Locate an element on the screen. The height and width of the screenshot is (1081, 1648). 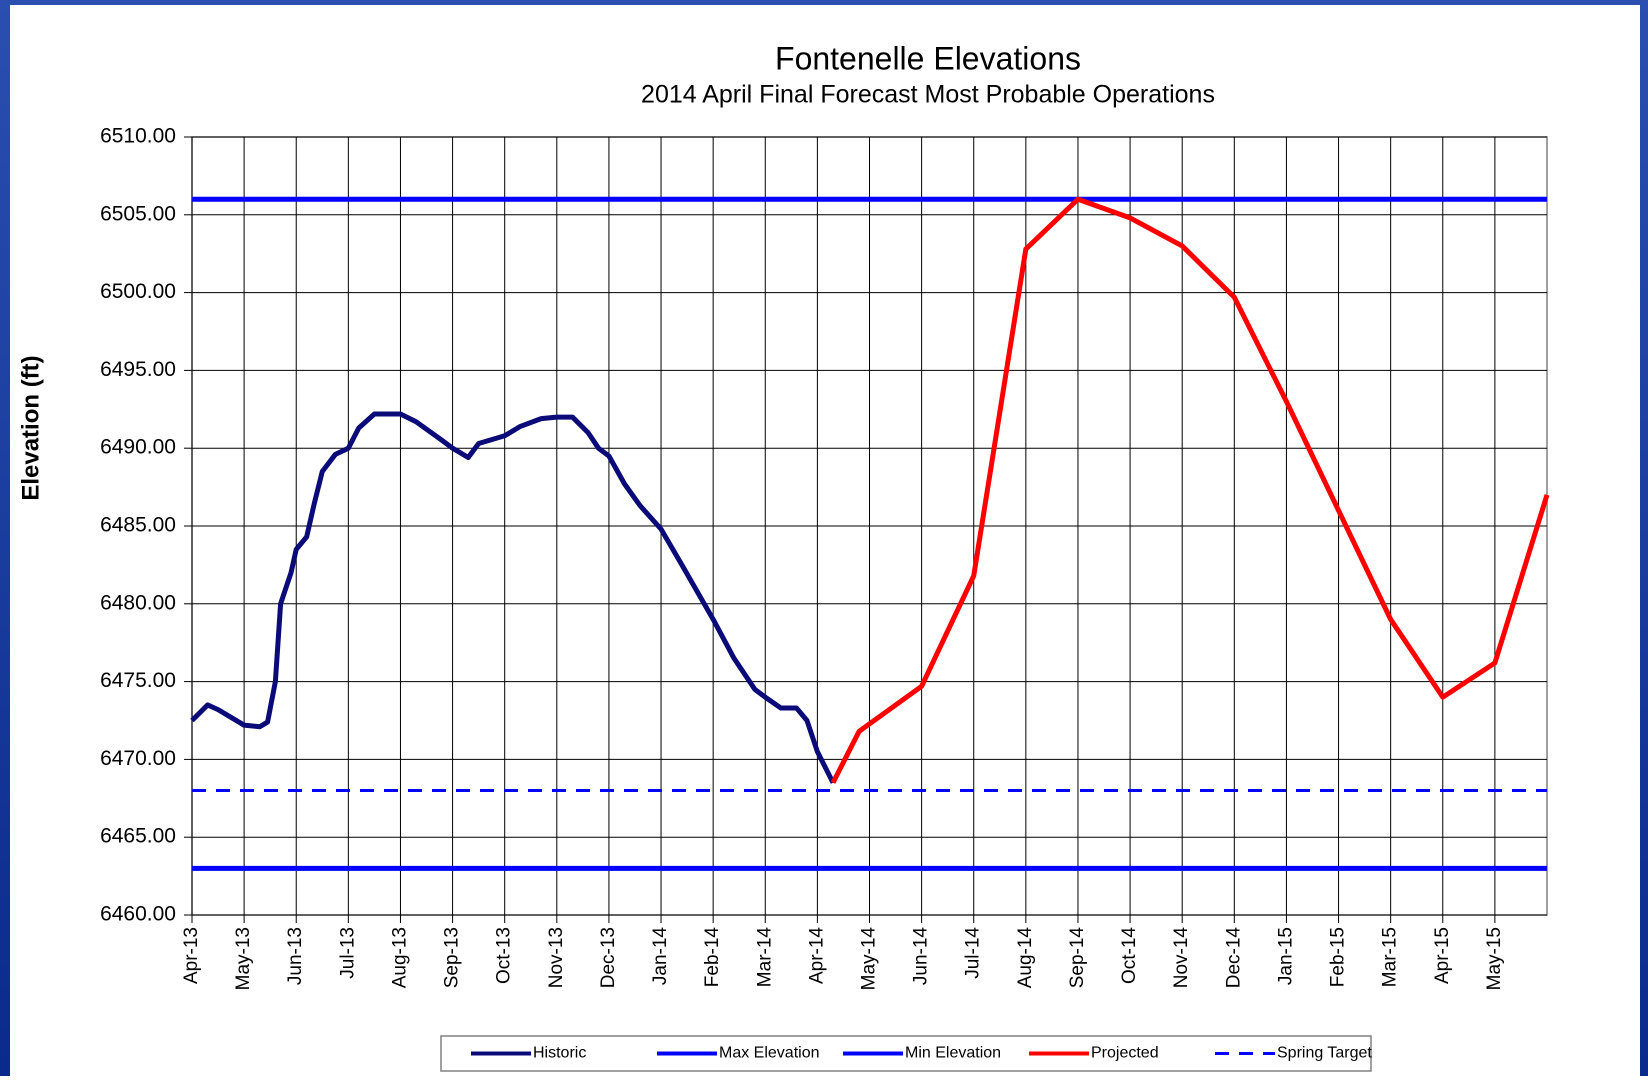
x-tick-label: Feb-15 is located at coordinates (1338, 957).